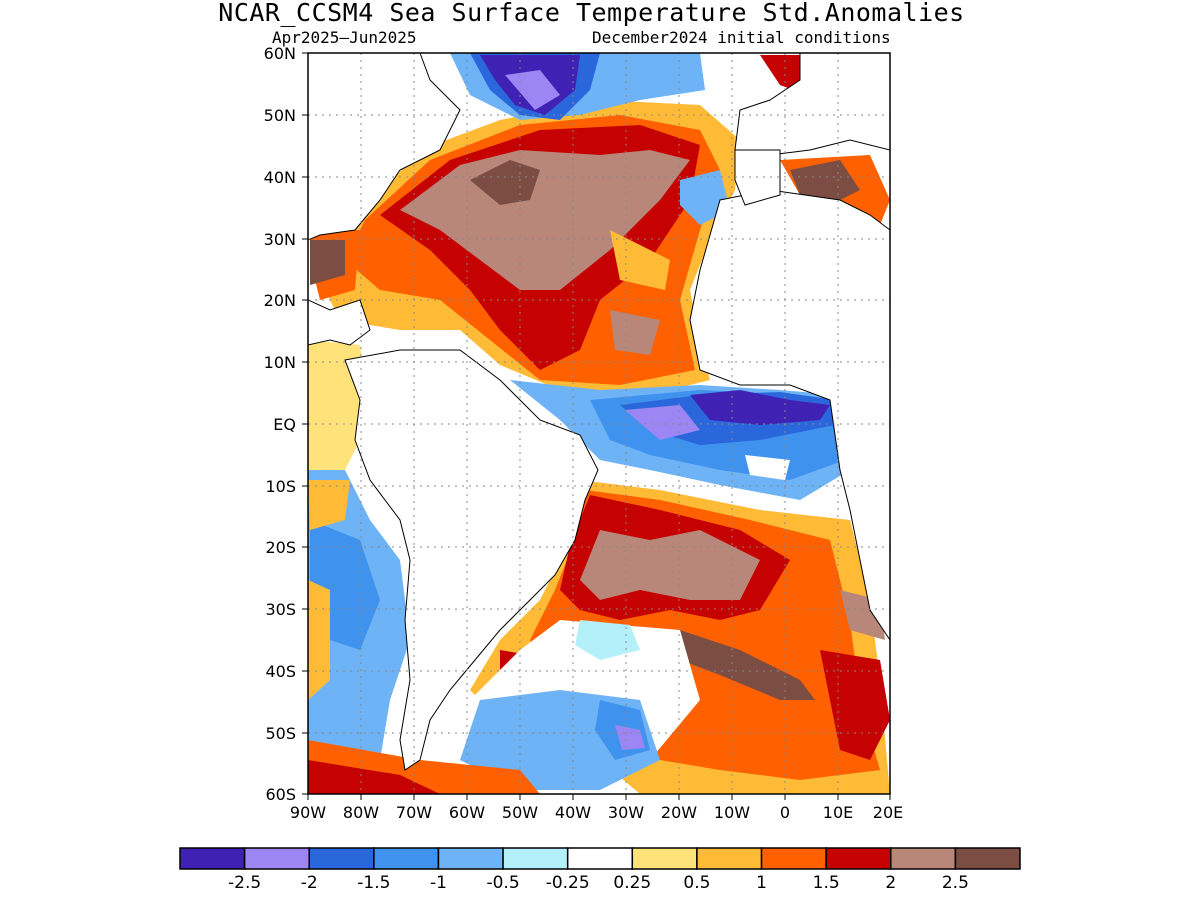 The width and height of the screenshot is (1200, 900). Describe the element at coordinates (373, 883) in the screenshot. I see `colorbar-label: -1.5` at that location.